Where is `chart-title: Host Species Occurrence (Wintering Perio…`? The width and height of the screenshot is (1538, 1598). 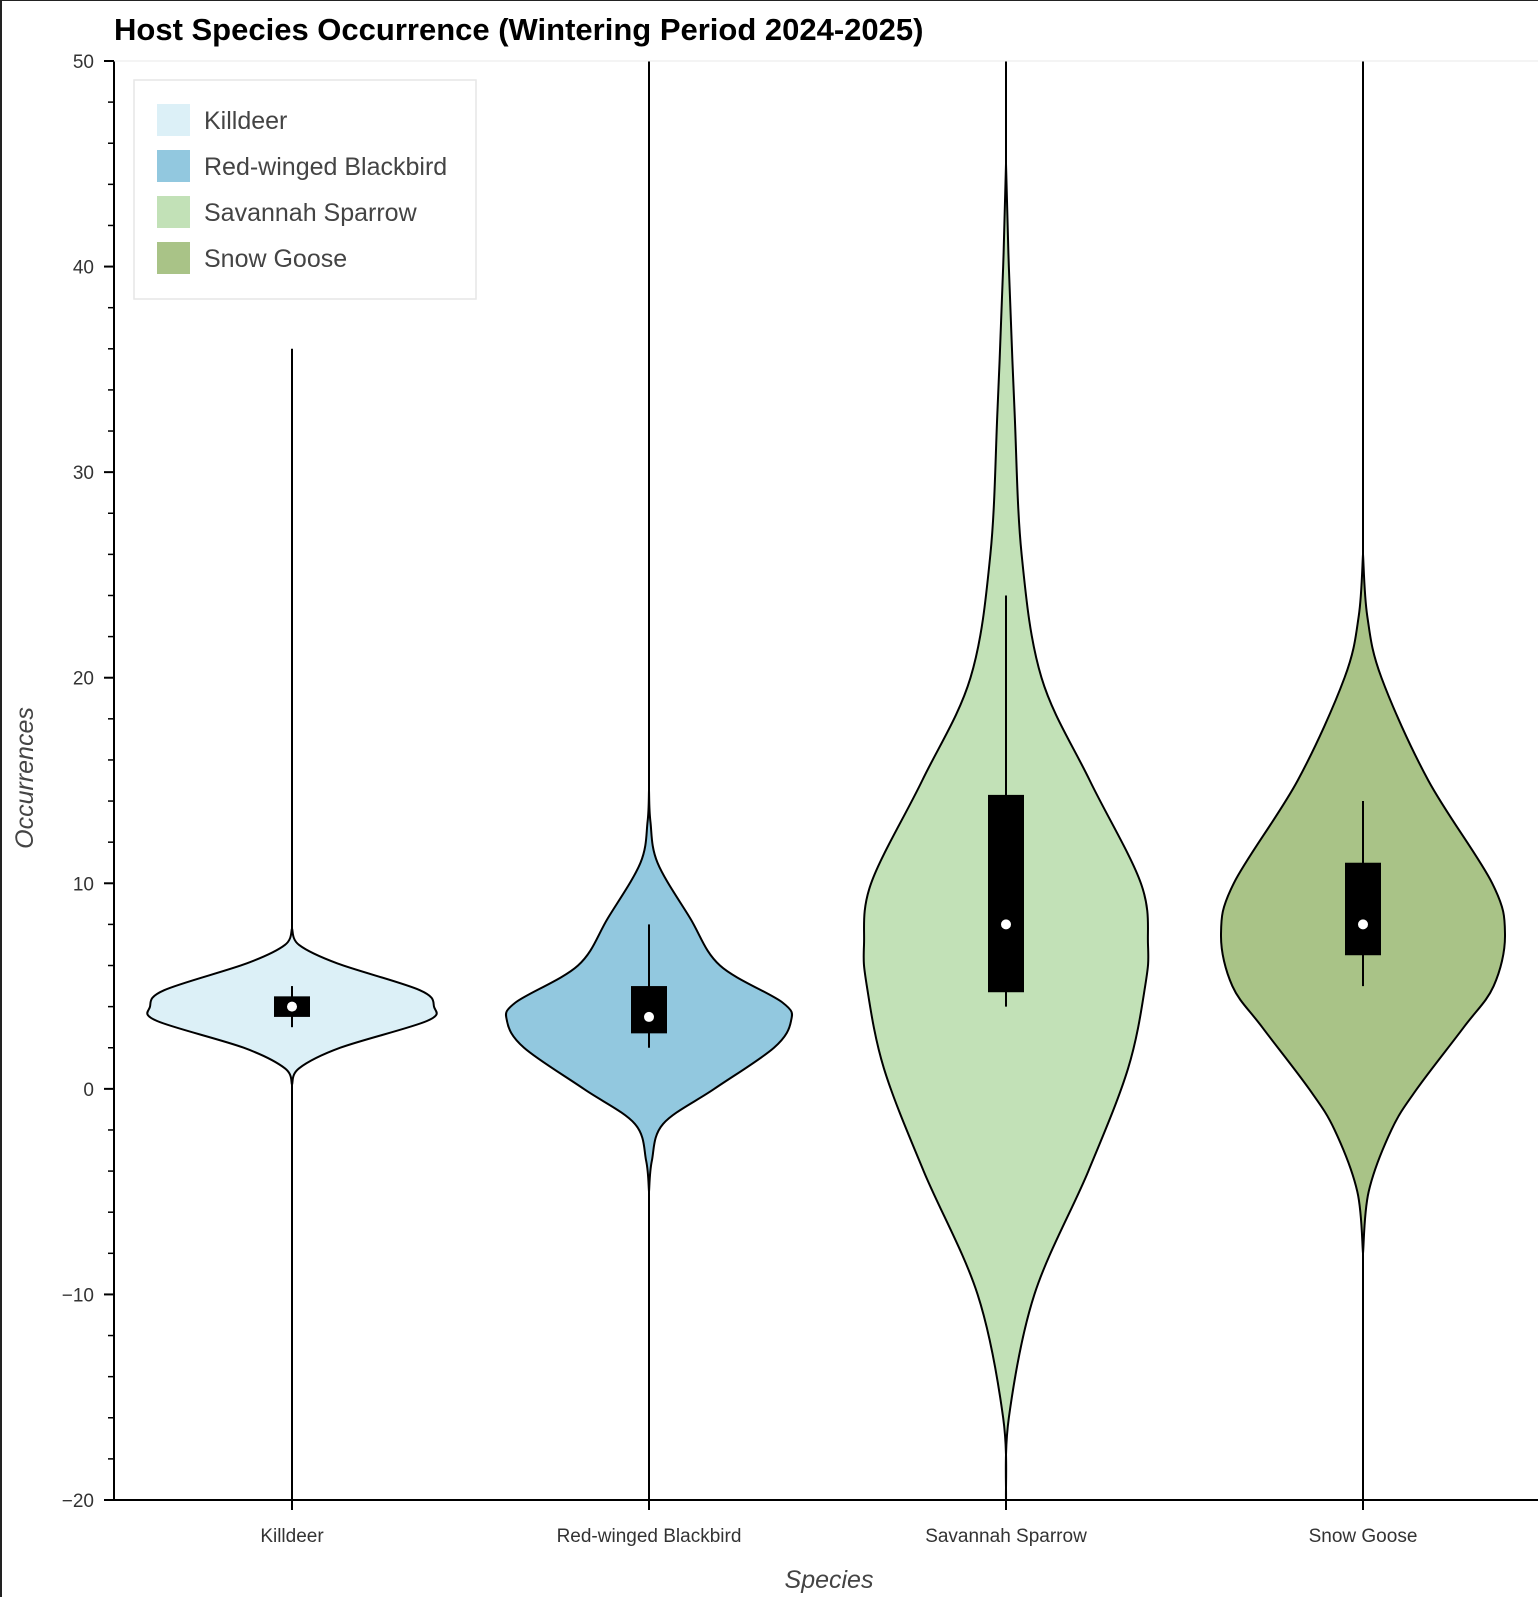 chart-title: Host Species Occurrence (Wintering Perio… is located at coordinates (519, 29).